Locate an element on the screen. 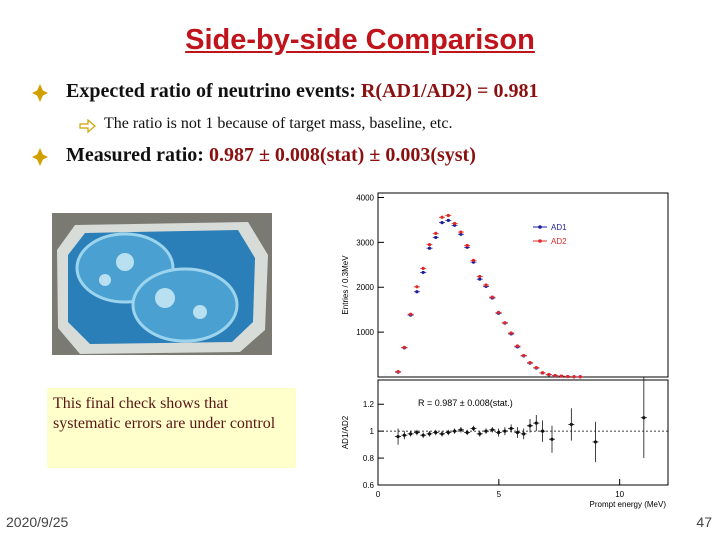 The width and height of the screenshot is (720, 540). x-axis-label: Prompt energy (MeV) is located at coordinates (628, 504).